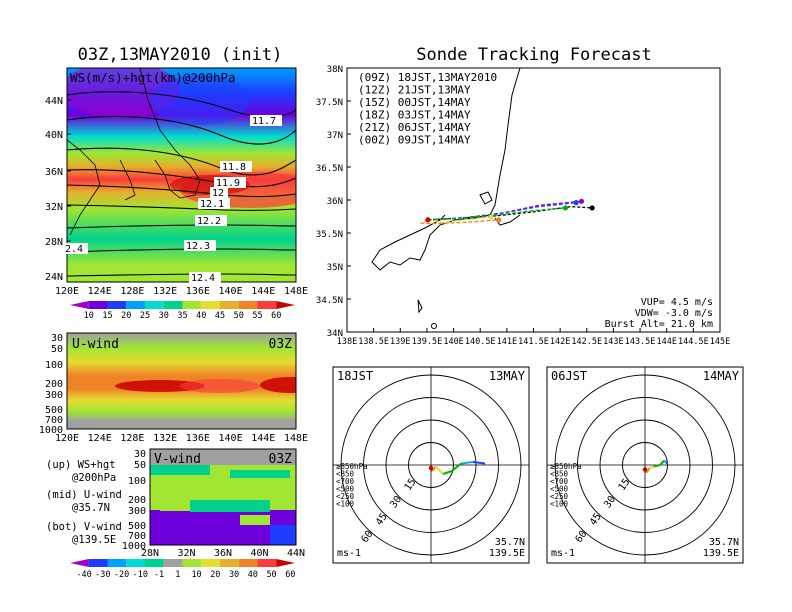 This screenshot has height=612, width=792. I want to click on track-lat-tick: 34.5N, so click(329, 301).